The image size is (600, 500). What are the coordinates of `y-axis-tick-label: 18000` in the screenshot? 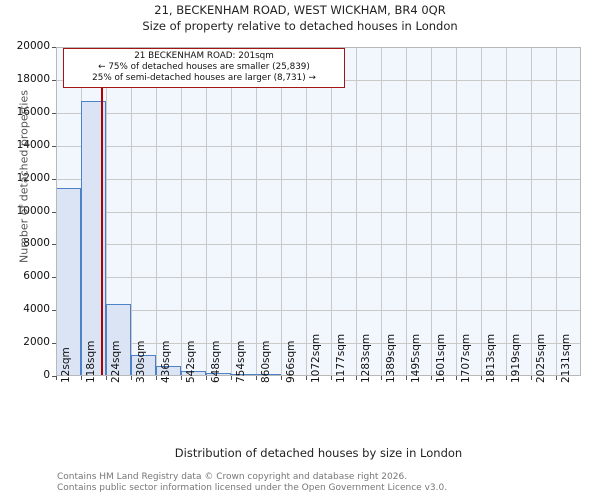 It's located at (33, 78).